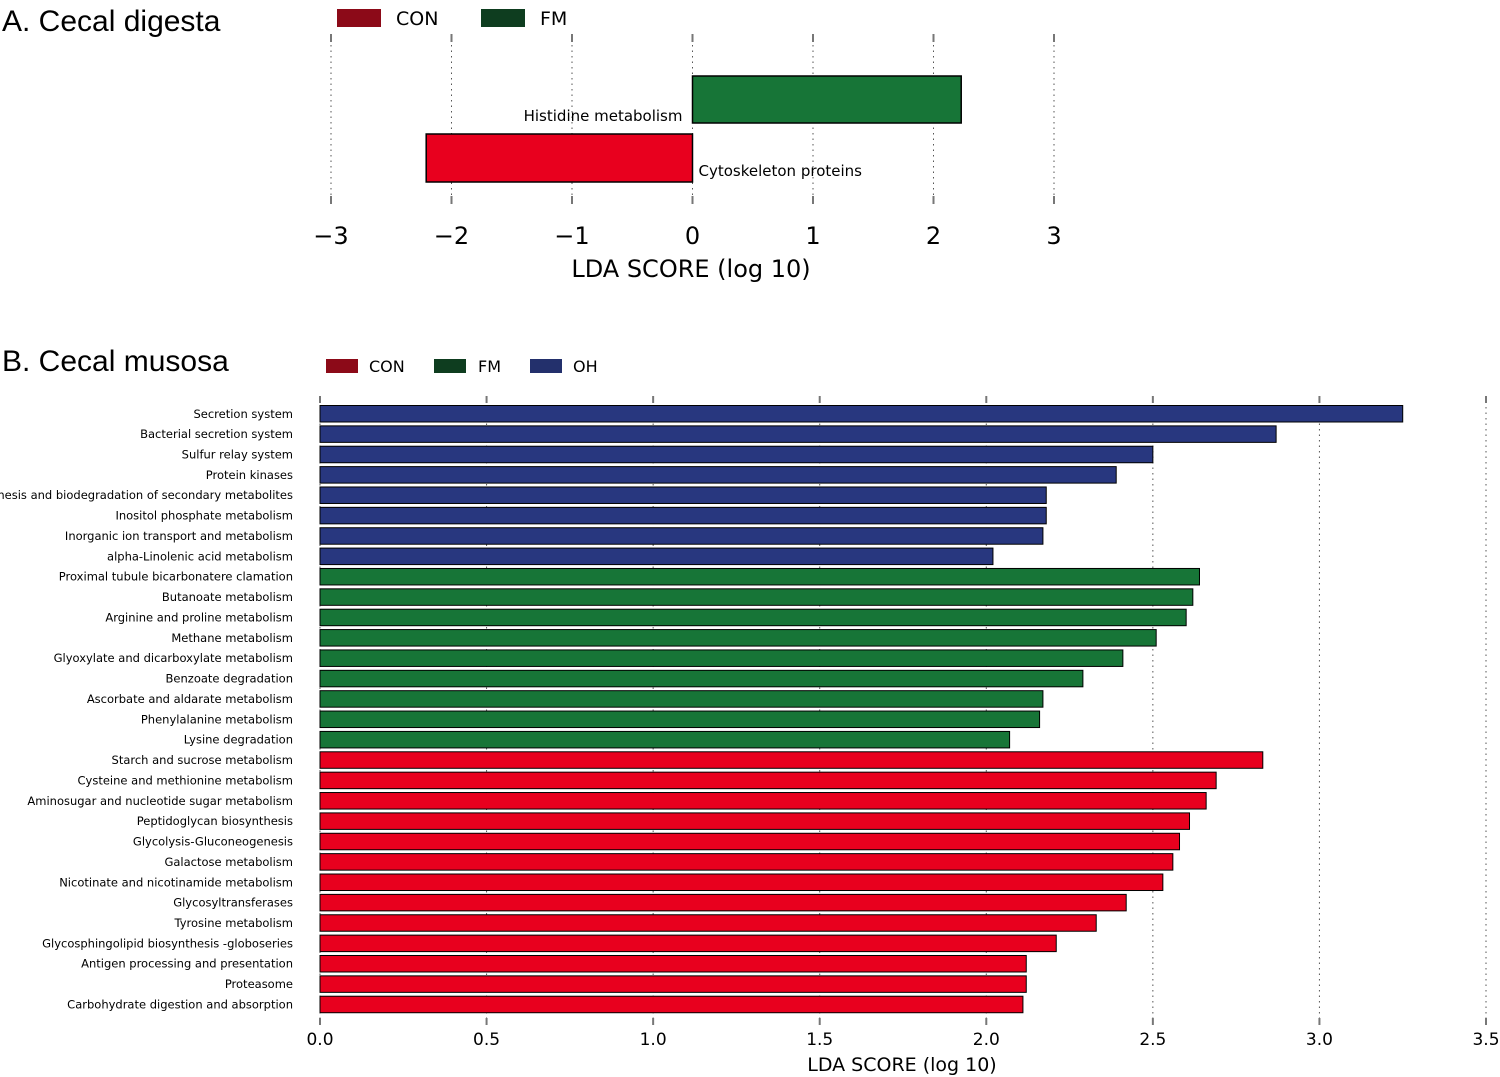 The image size is (1500, 1077). What do you see at coordinates (115, 361) in the screenshot?
I see `panel-b-title: B. Cecal musosa` at bounding box center [115, 361].